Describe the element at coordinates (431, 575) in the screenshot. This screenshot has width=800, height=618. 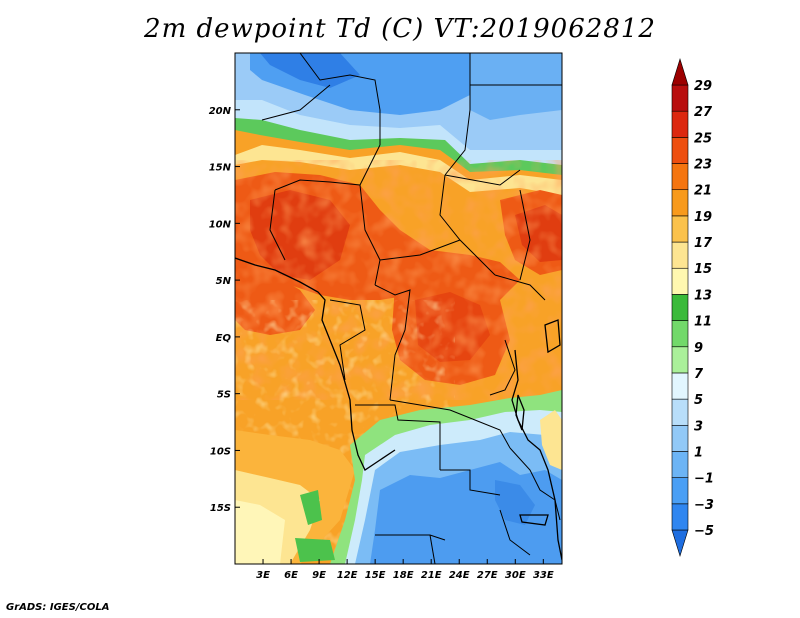
I see `x-tick-label: 21E` at that location.